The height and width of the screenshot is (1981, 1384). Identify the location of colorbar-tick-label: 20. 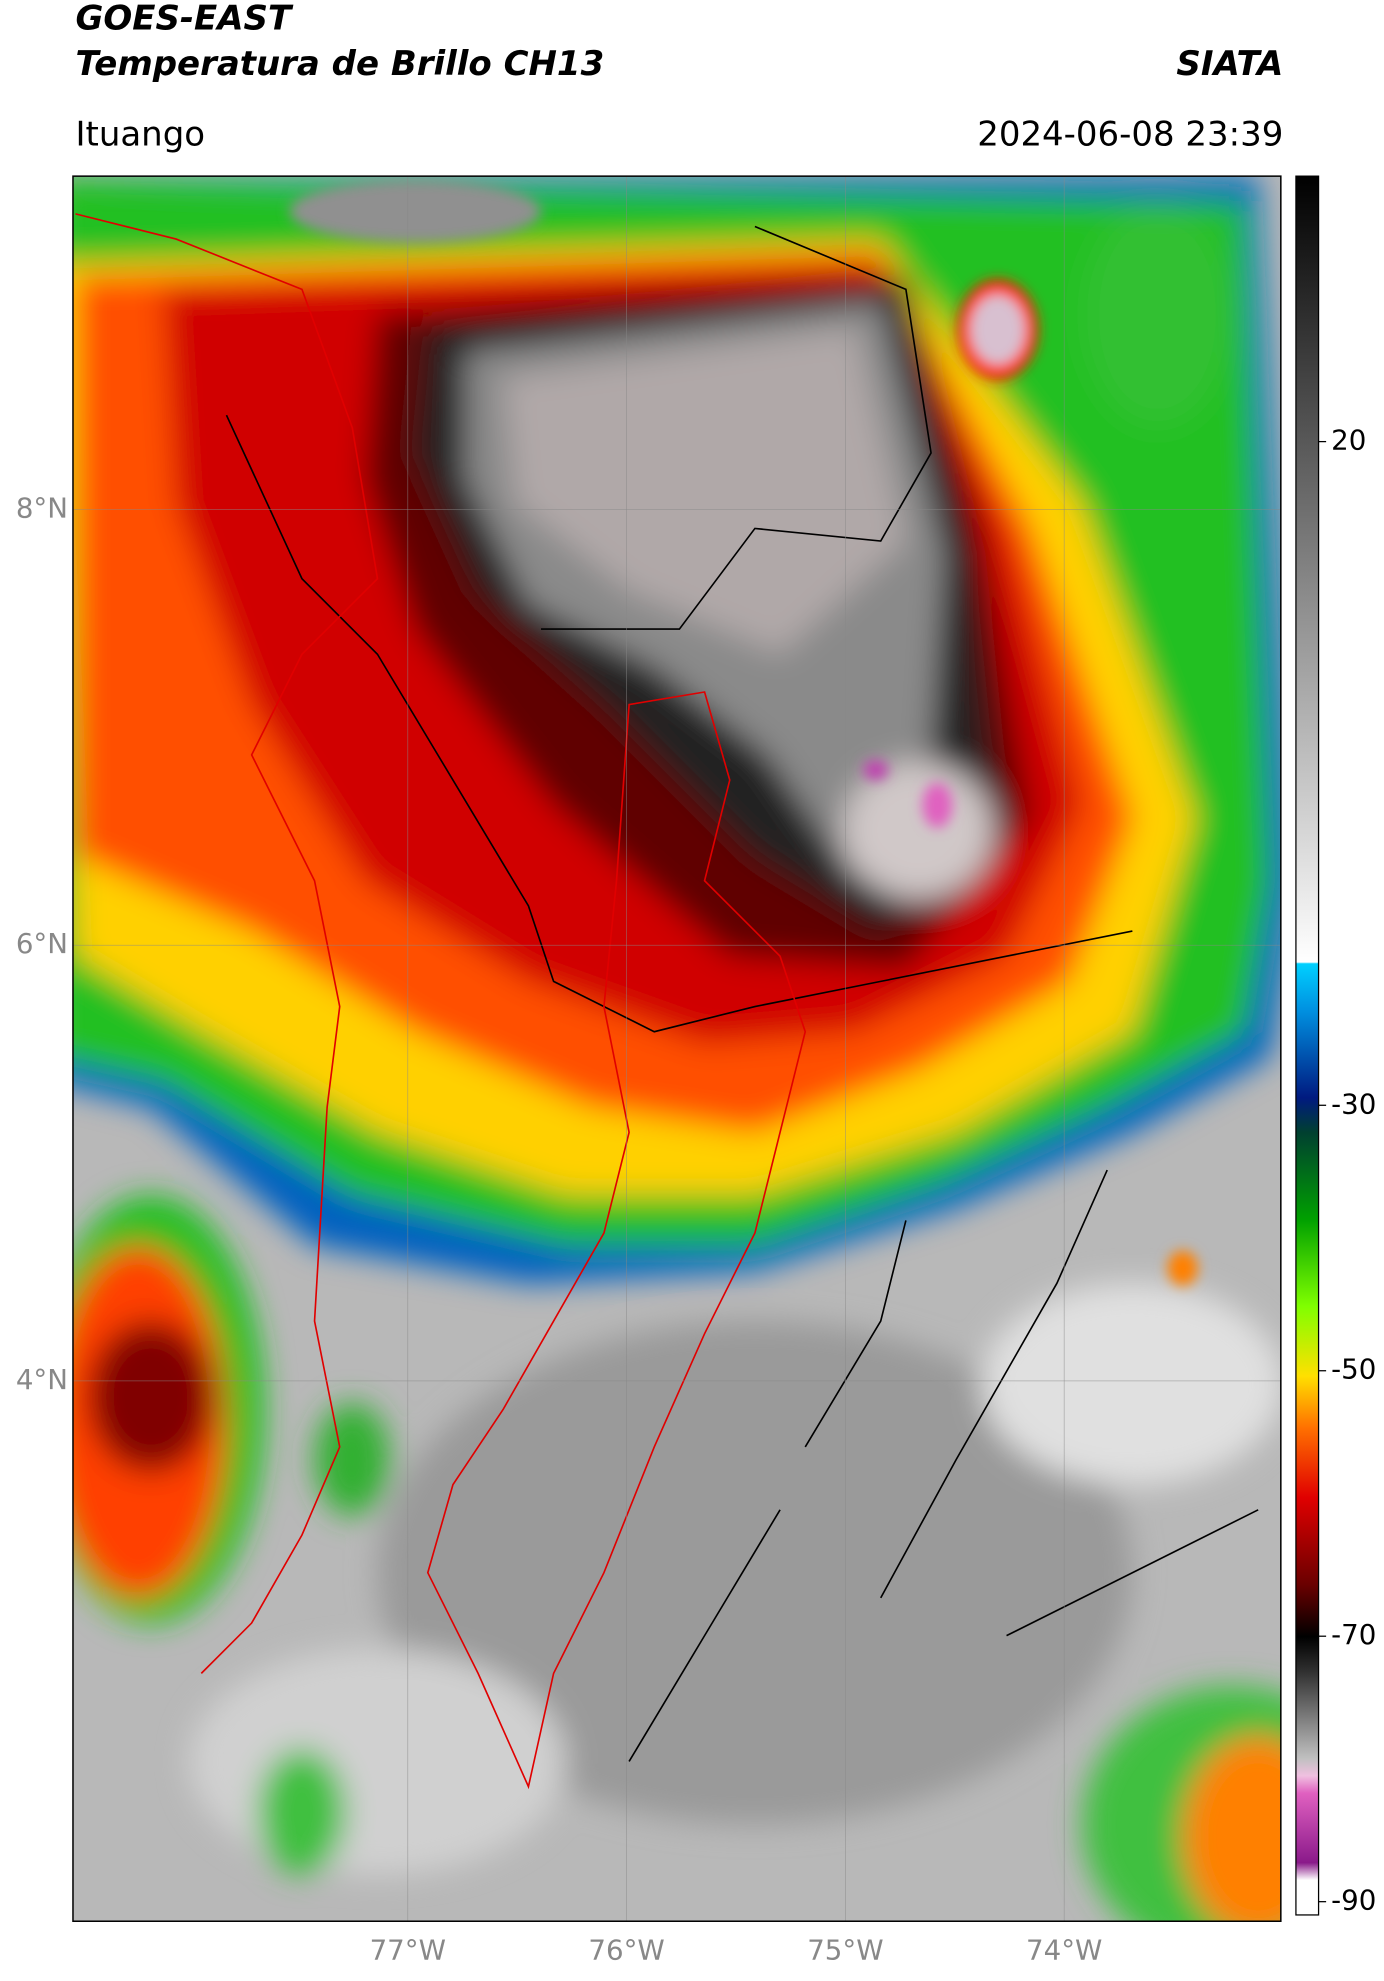
(1348, 440).